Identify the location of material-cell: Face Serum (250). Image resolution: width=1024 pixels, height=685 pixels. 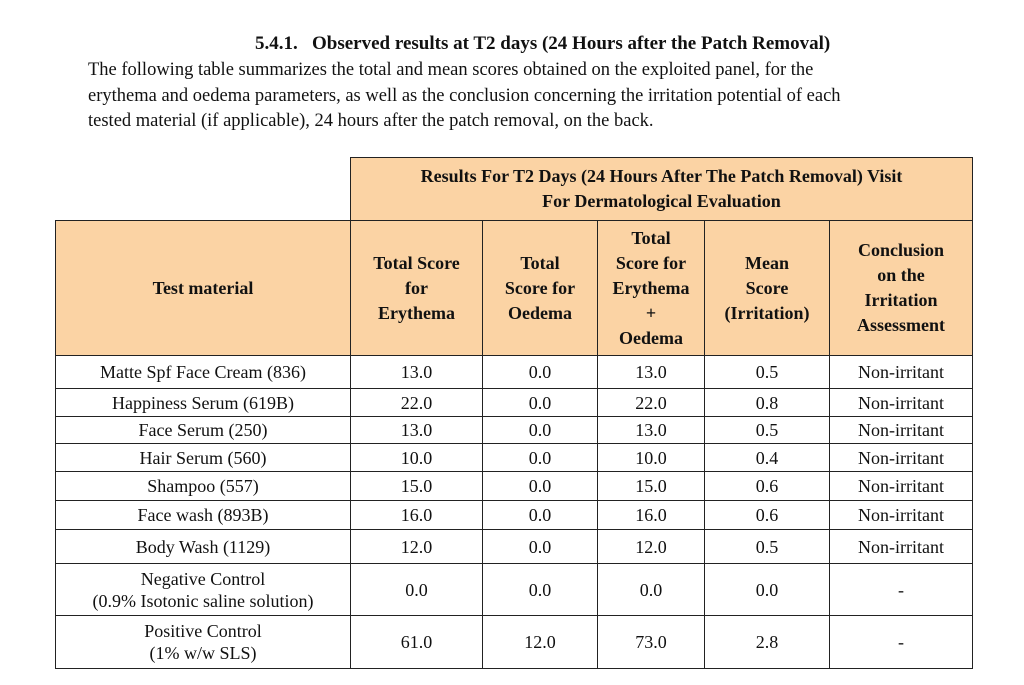
(203, 430).